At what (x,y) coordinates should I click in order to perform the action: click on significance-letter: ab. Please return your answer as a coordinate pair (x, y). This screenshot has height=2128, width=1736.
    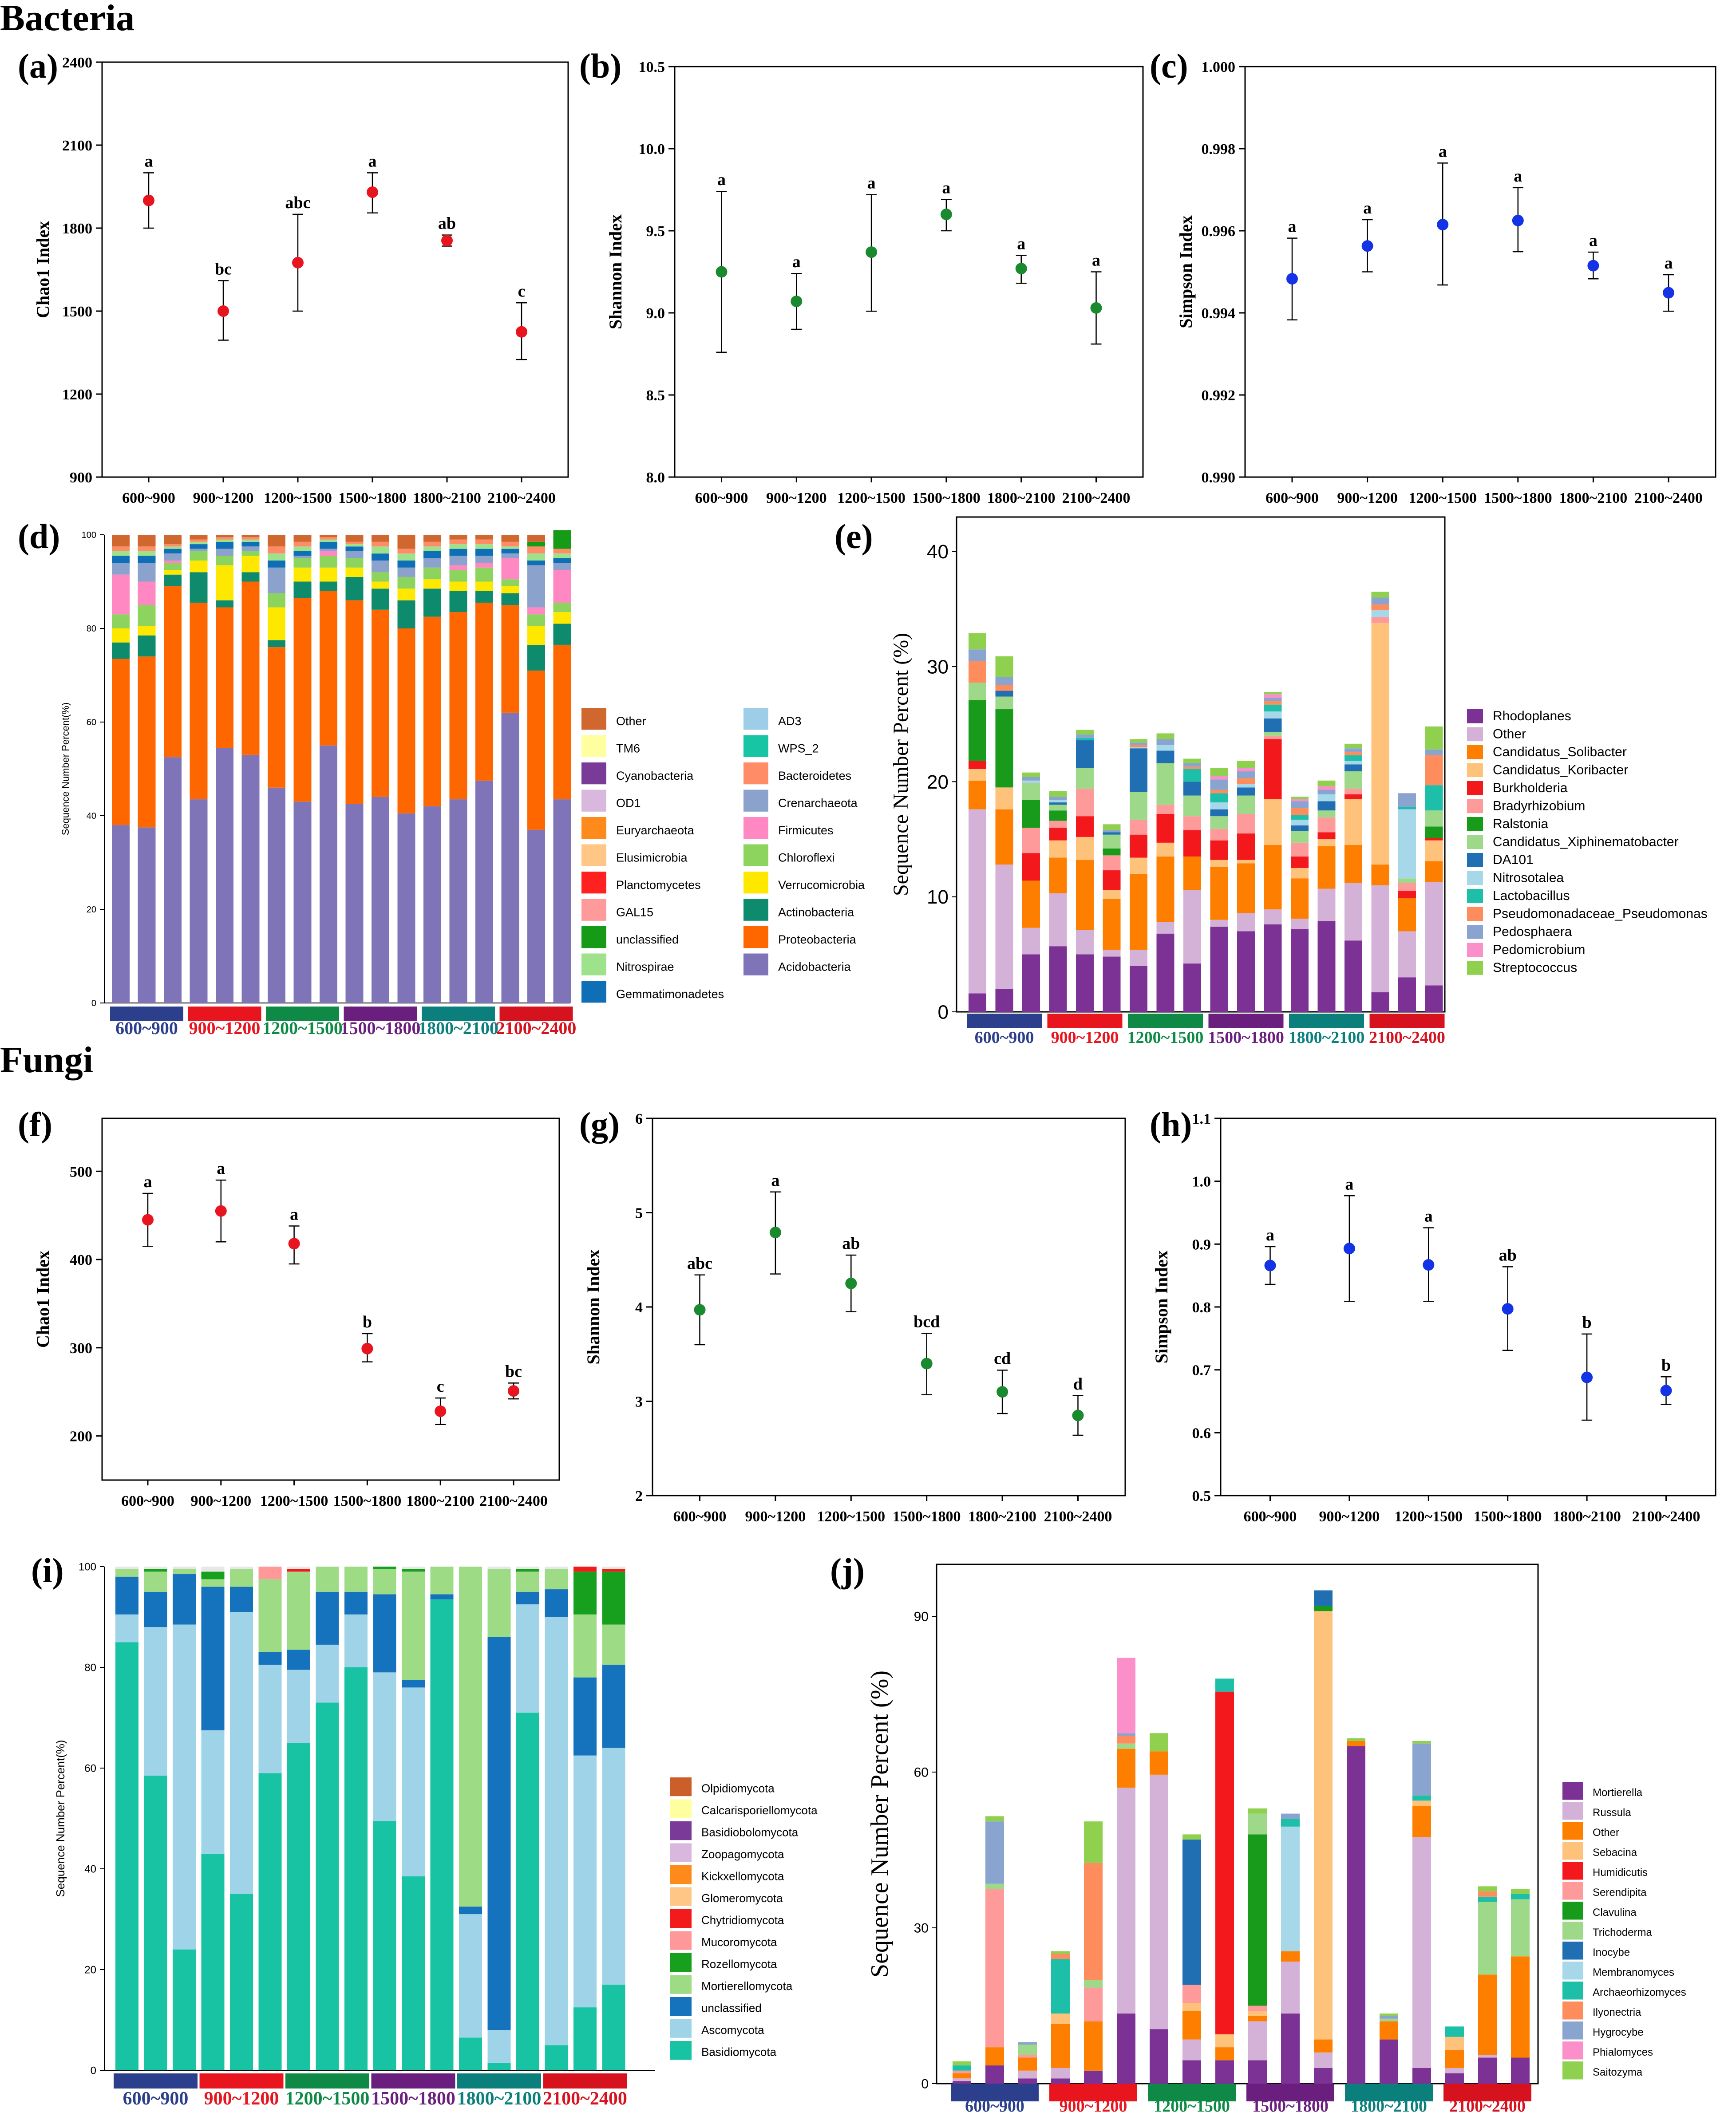
    Looking at the image, I should click on (851, 1243).